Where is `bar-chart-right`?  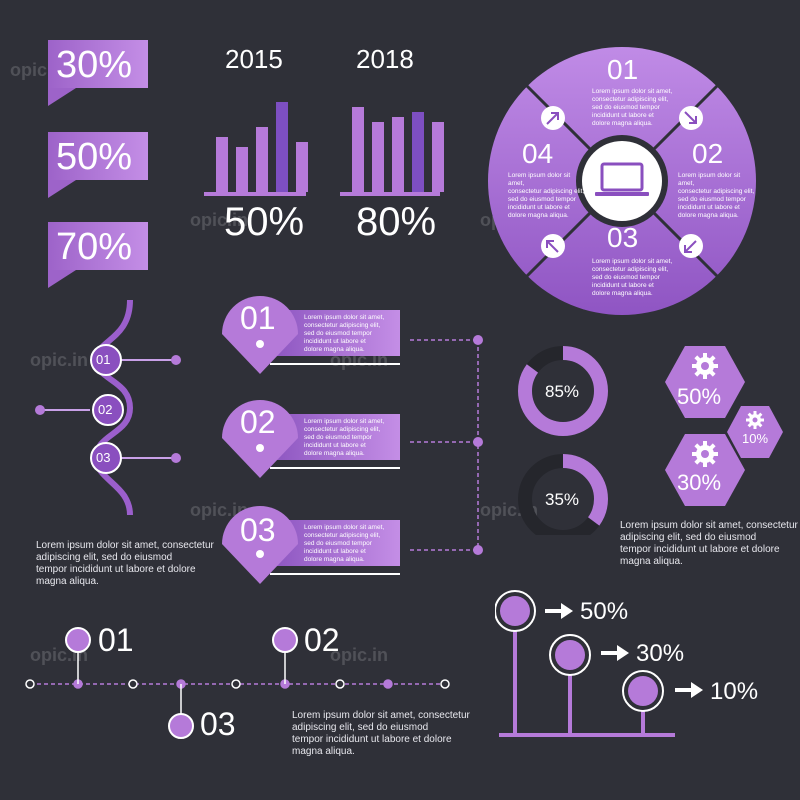 bar-chart-right is located at coordinates (398, 149).